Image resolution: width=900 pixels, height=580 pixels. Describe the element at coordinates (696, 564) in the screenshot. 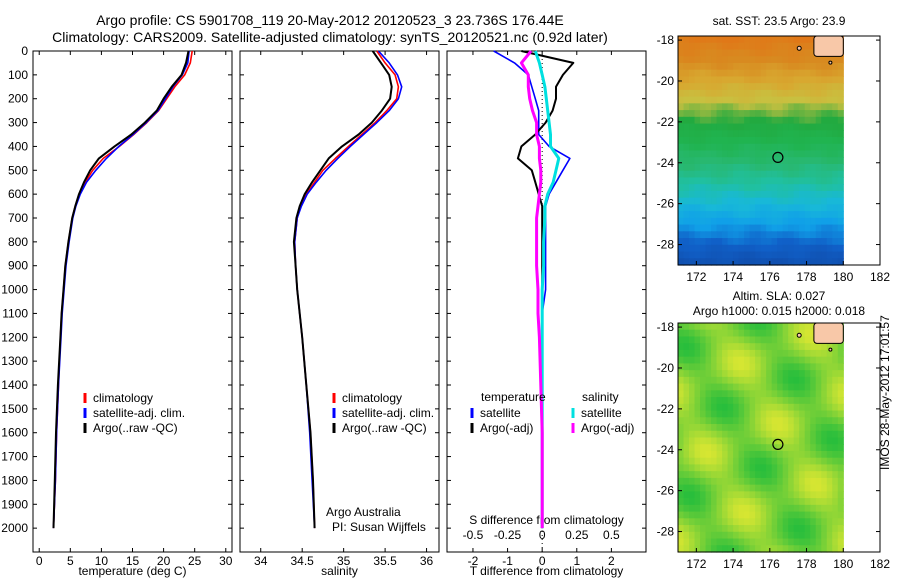

I see `map-lon-tick-label: 172` at that location.